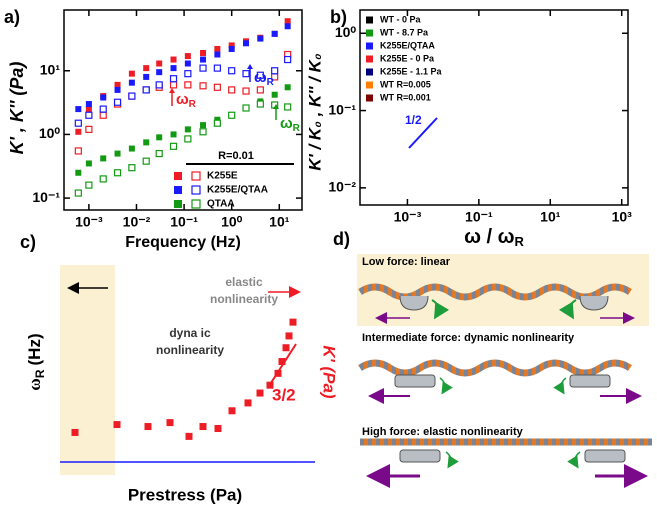 The image size is (657, 512). I want to click on y-tick-label: 10⁻¹, so click(342, 109).